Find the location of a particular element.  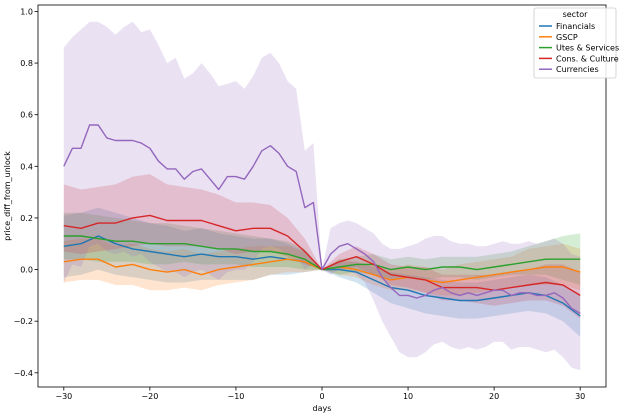

x-tick-label: 0 is located at coordinates (321, 396).